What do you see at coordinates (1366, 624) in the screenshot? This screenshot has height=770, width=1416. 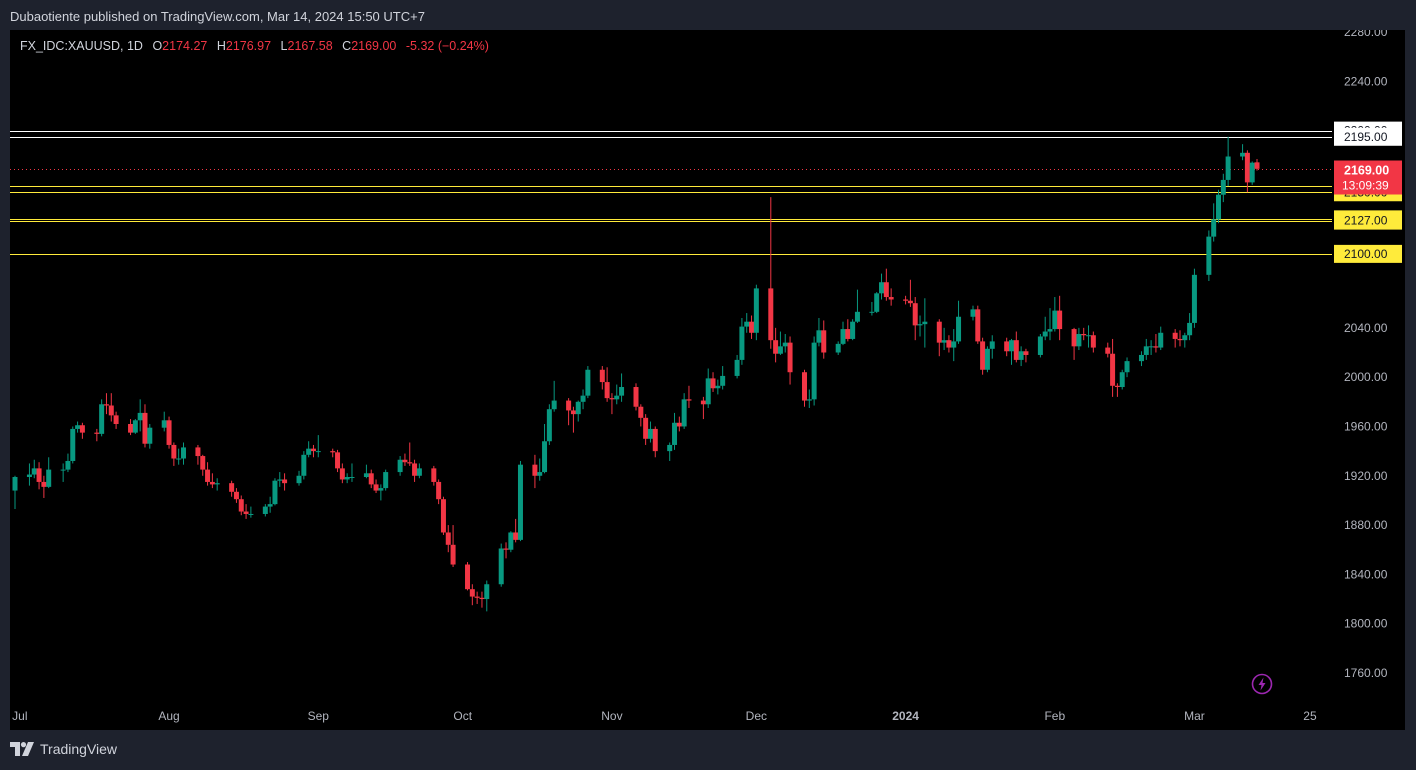 I see `price-tick-label: 1800.00` at bounding box center [1366, 624].